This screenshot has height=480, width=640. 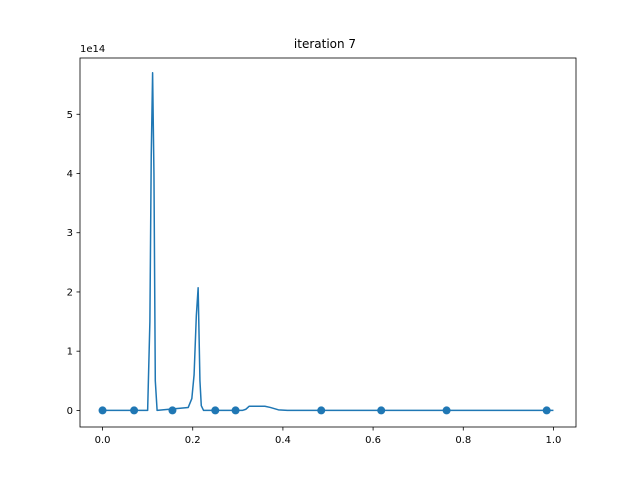 What do you see at coordinates (70, 352) in the screenshot?
I see `y-tick-label: 1` at bounding box center [70, 352].